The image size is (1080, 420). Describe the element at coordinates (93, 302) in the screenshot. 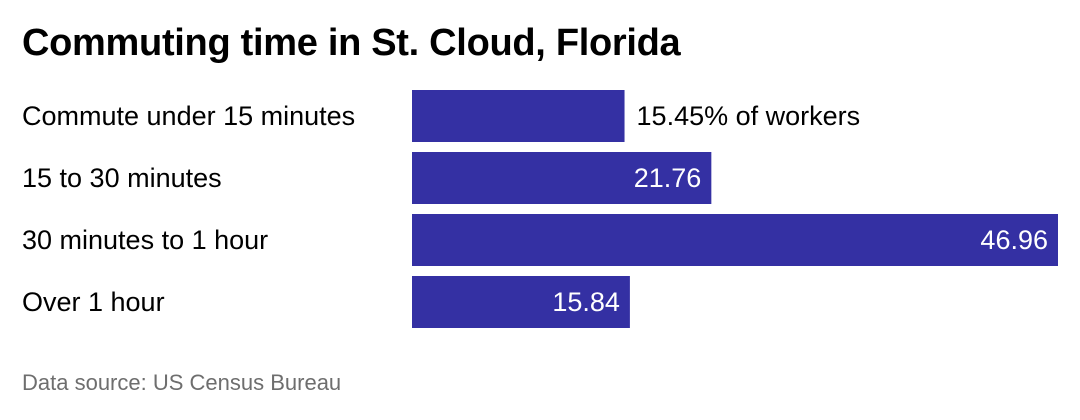

I see `category-label: Over 1 hour` at that location.